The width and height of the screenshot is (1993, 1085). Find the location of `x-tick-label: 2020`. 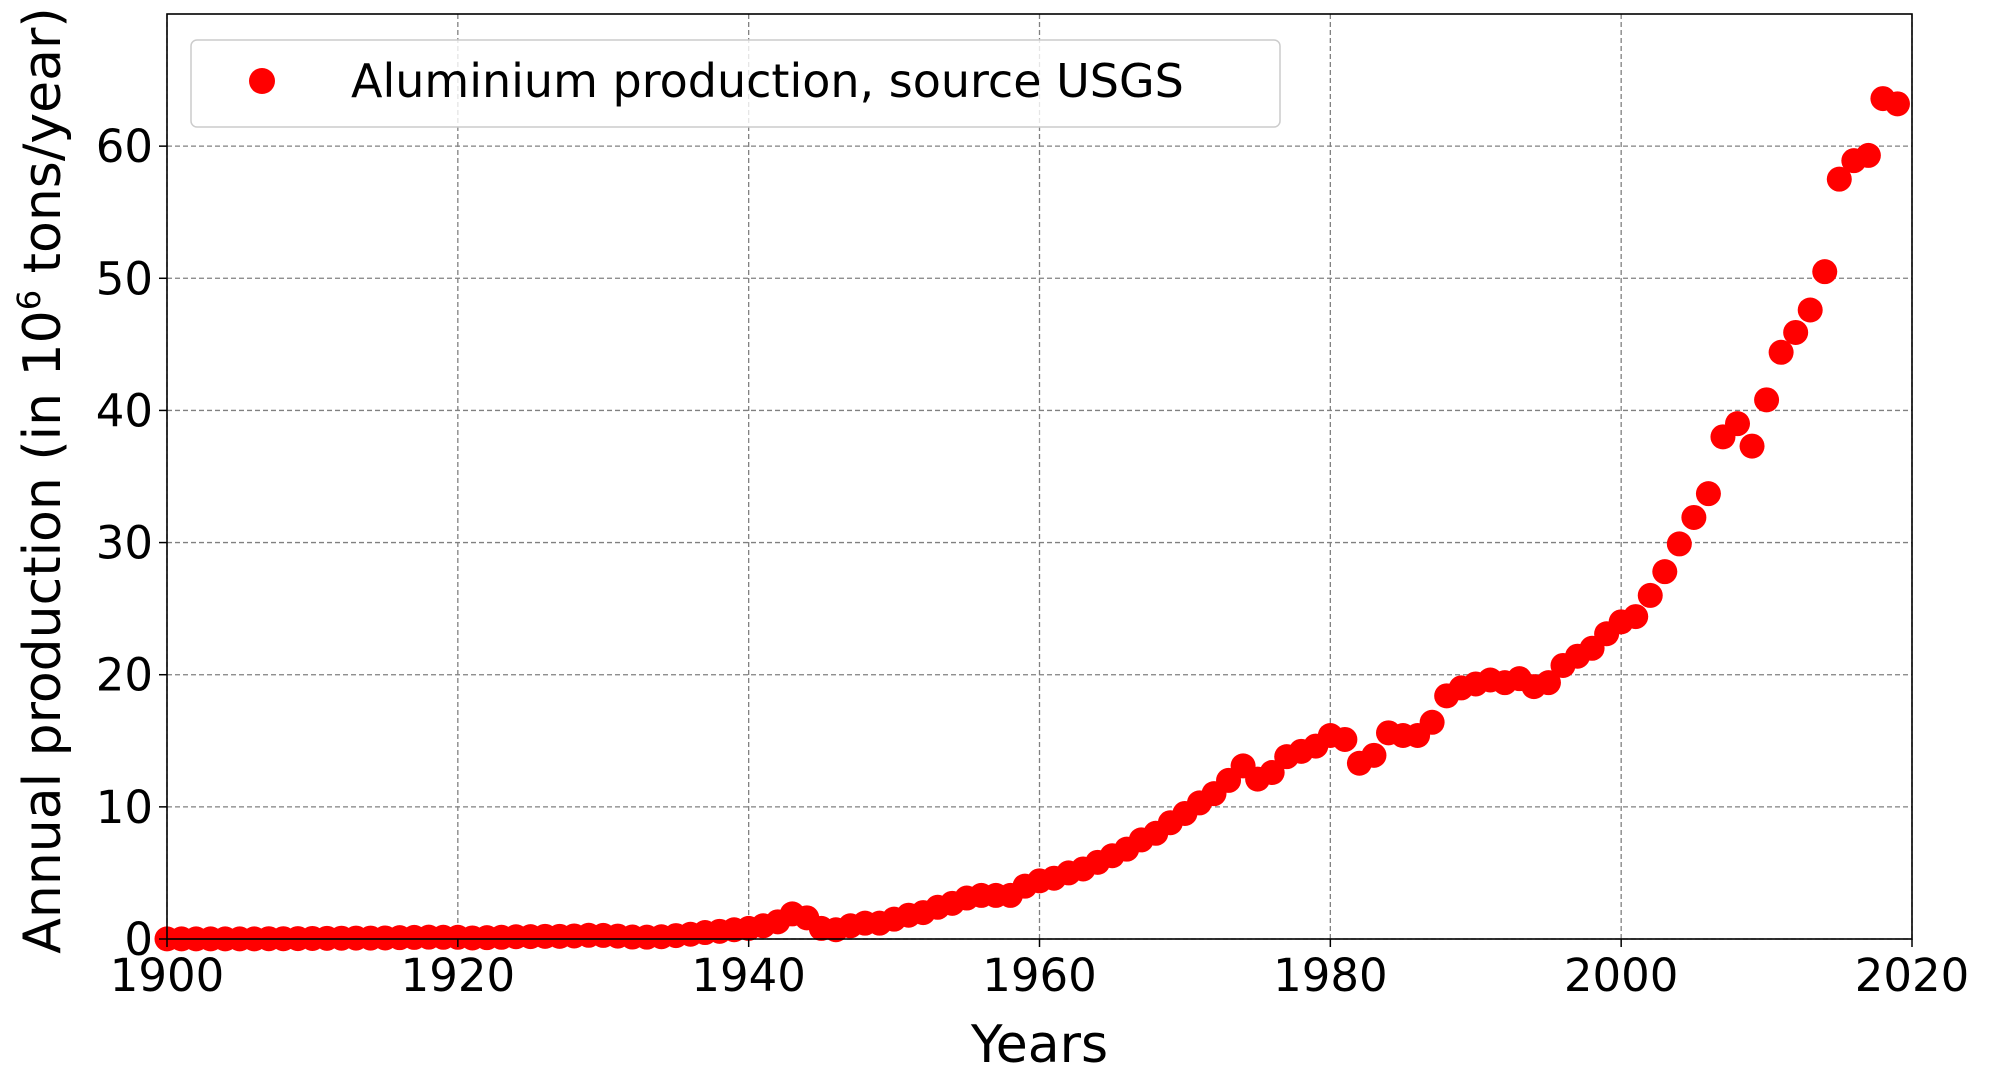

x-tick-label: 2020 is located at coordinates (1912, 975).